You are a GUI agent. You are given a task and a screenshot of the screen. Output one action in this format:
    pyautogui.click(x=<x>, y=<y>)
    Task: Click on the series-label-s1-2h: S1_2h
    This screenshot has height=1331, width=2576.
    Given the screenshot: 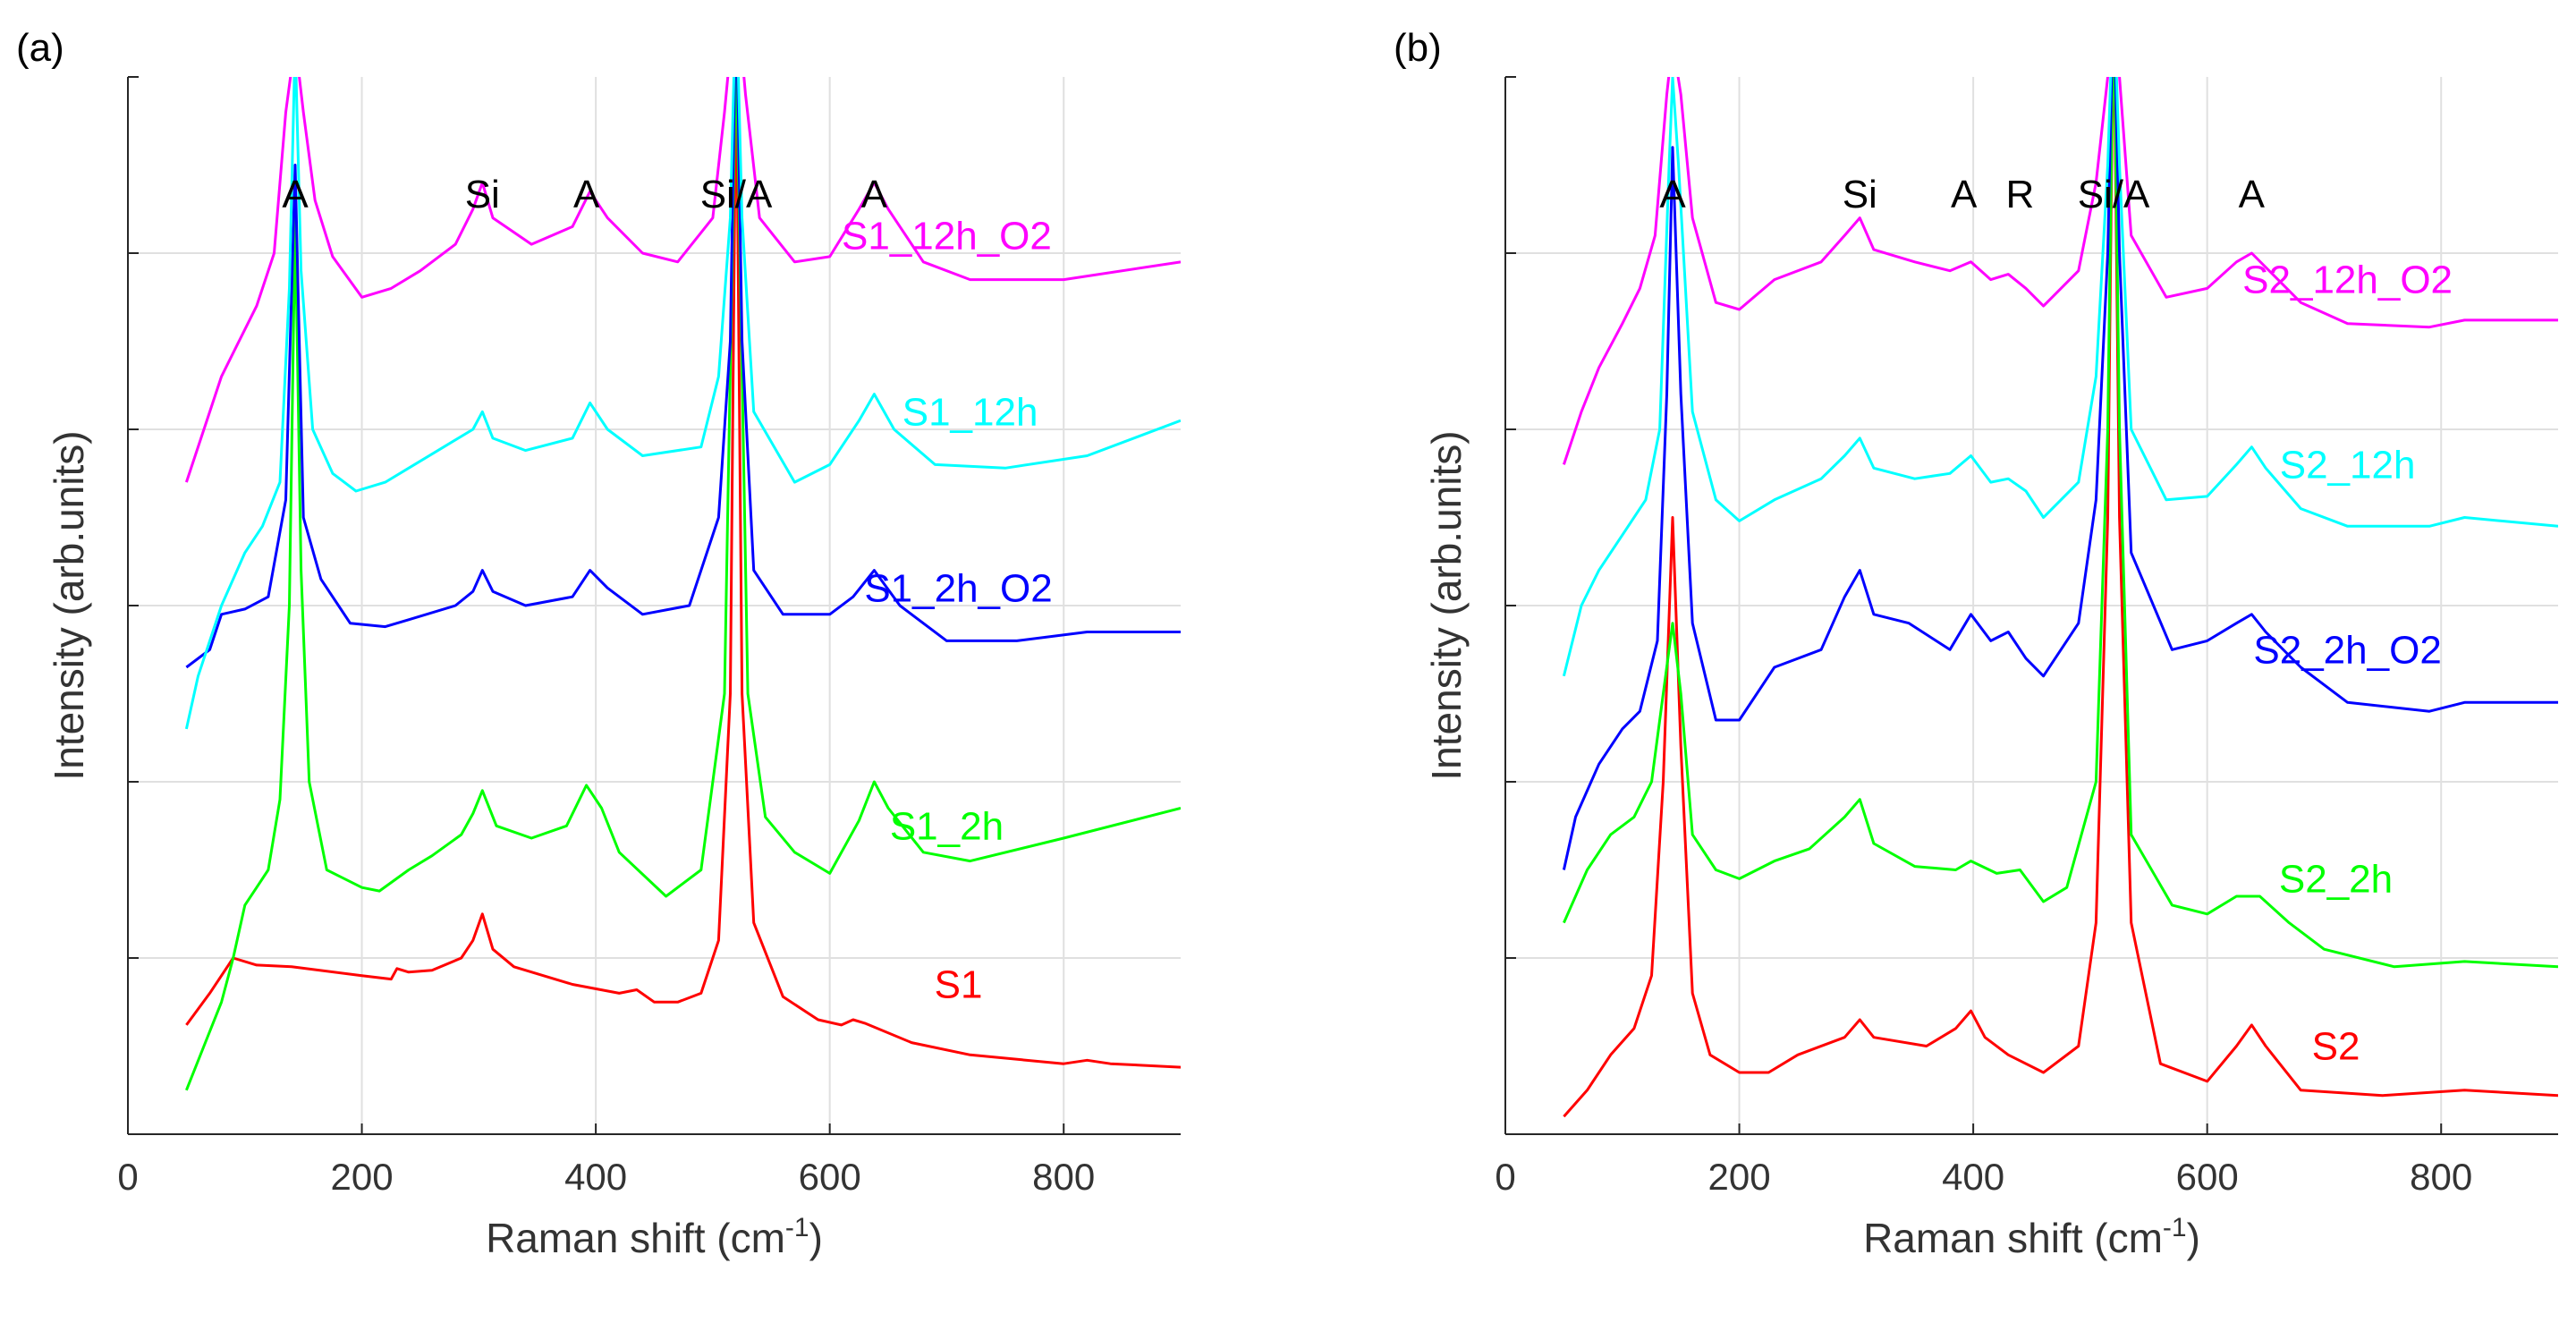 What is the action you would take?
    pyautogui.click(x=947, y=826)
    